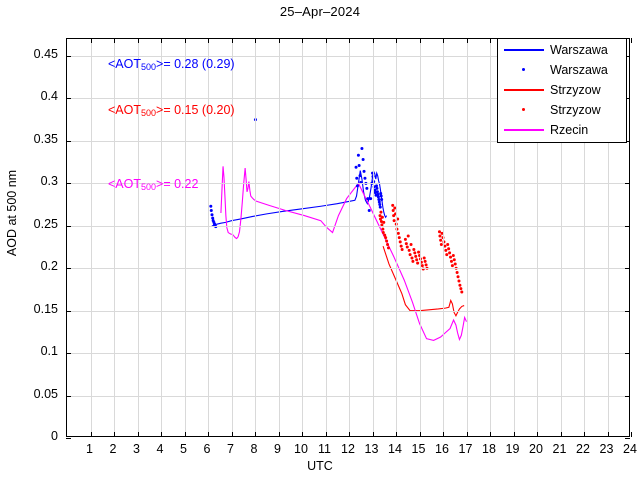  I want to click on x-tick-label: 12, so click(348, 449).